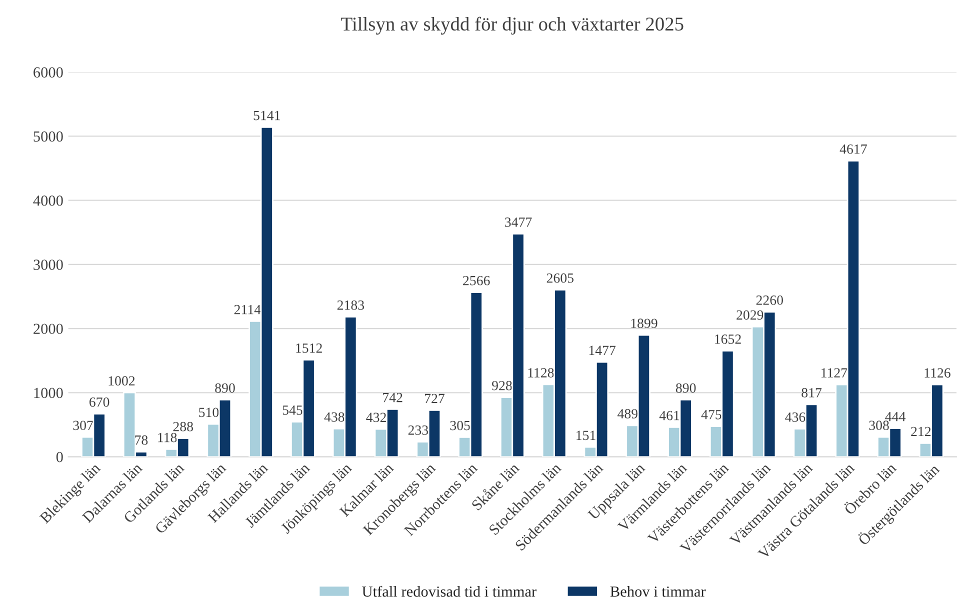 This screenshot has width=976, height=601. Describe the element at coordinates (350, 305) in the screenshot. I see `data-label: 2183` at that location.